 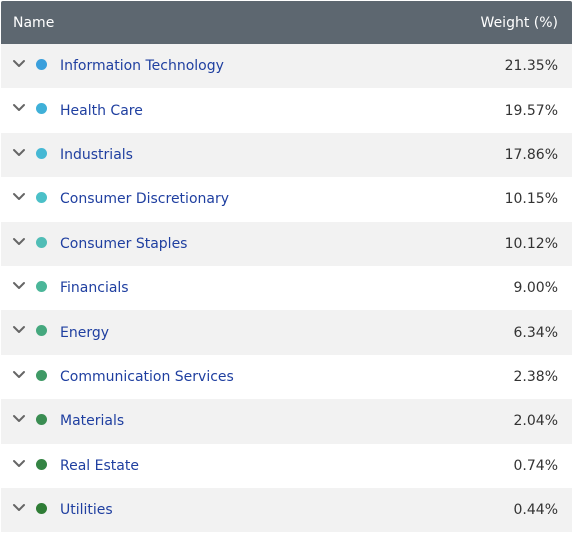 I want to click on sector-name: Information Technology, so click(x=142, y=66).